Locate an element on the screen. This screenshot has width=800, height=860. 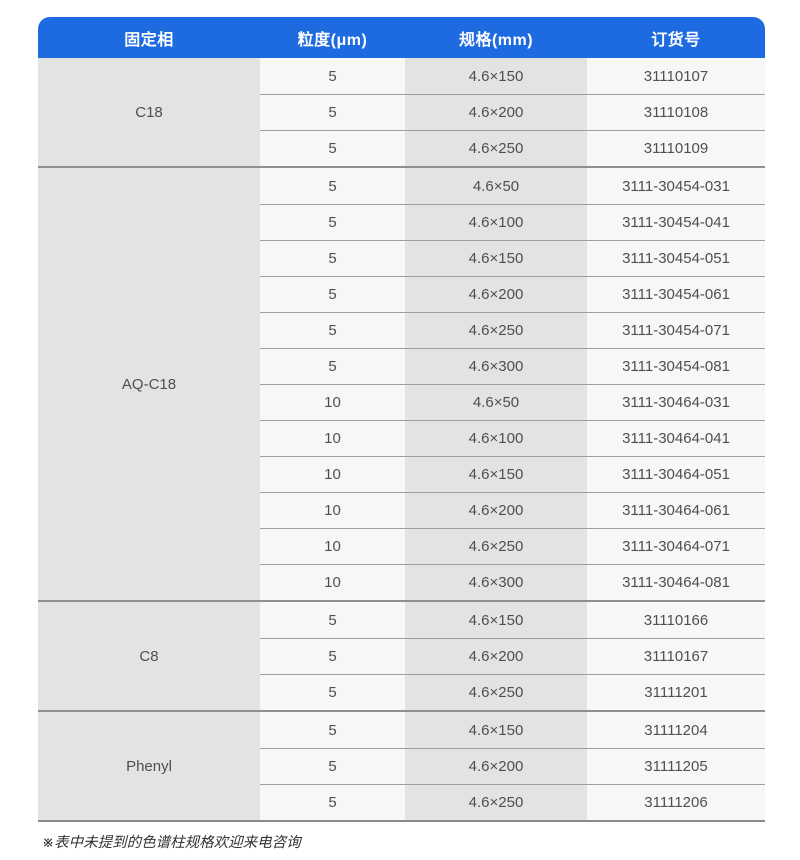
table-row: 5 4.6×150 31110166 is located at coordinates (512, 620).